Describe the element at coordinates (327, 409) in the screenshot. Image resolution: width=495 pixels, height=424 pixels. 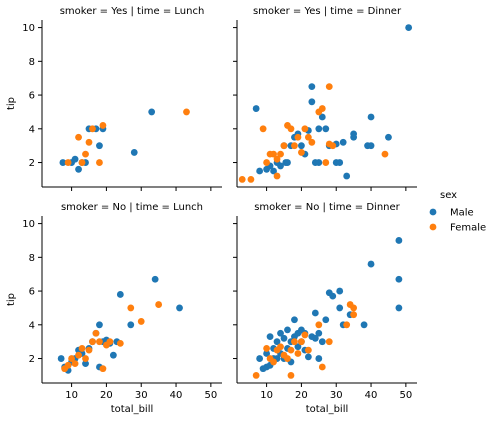
I see `x-axis-label: total_bill` at that location.